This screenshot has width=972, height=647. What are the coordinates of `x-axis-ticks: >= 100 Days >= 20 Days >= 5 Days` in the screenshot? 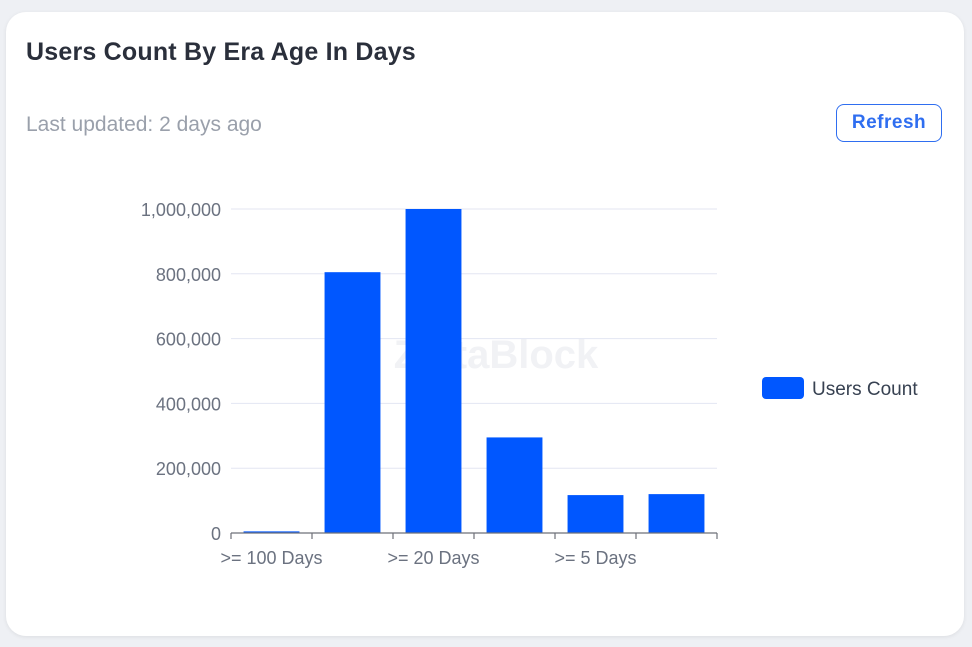 It's located at (428, 558).